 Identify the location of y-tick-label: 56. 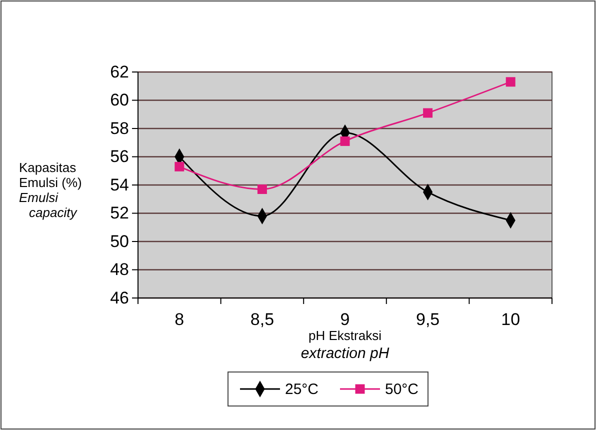
(119, 156).